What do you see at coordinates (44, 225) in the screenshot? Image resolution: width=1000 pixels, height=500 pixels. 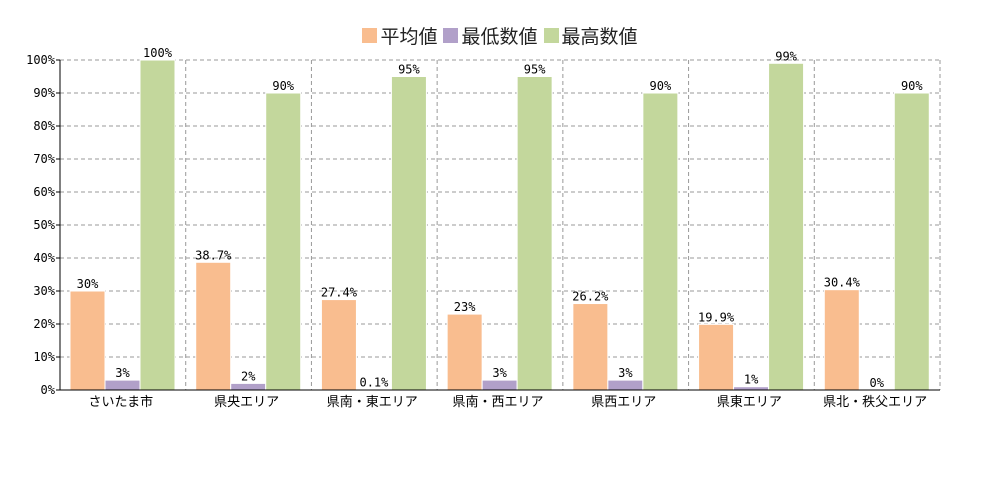 I see `y-tick-label: 50%` at bounding box center [44, 225].